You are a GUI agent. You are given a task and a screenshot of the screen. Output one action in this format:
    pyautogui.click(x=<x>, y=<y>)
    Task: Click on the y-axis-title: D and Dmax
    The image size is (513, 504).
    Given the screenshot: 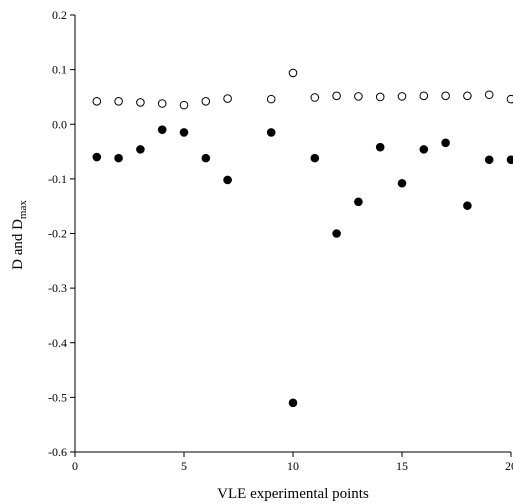 What is the action you would take?
    pyautogui.click(x=19, y=235)
    